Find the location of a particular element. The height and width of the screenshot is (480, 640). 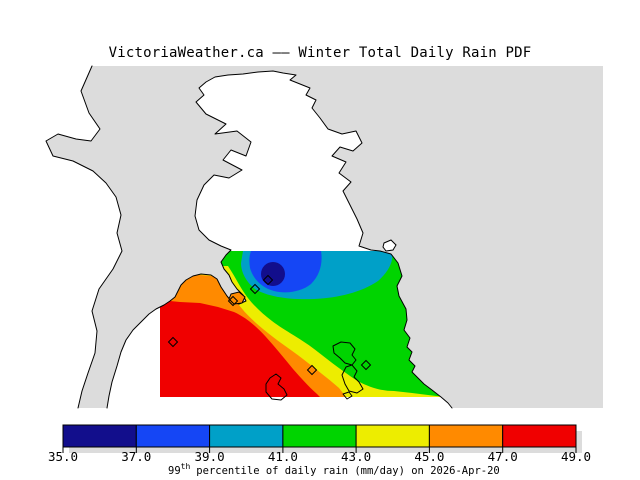

colorbar-tick-label: 39.0 is located at coordinates (210, 456).